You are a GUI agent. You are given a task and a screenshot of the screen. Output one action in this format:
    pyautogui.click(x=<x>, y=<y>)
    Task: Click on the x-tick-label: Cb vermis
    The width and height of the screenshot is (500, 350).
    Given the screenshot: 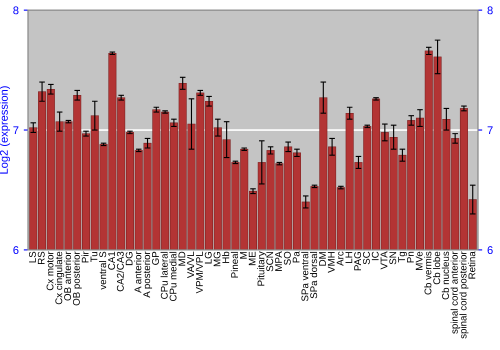 What is the action you would take?
    pyautogui.click(x=428, y=273)
    